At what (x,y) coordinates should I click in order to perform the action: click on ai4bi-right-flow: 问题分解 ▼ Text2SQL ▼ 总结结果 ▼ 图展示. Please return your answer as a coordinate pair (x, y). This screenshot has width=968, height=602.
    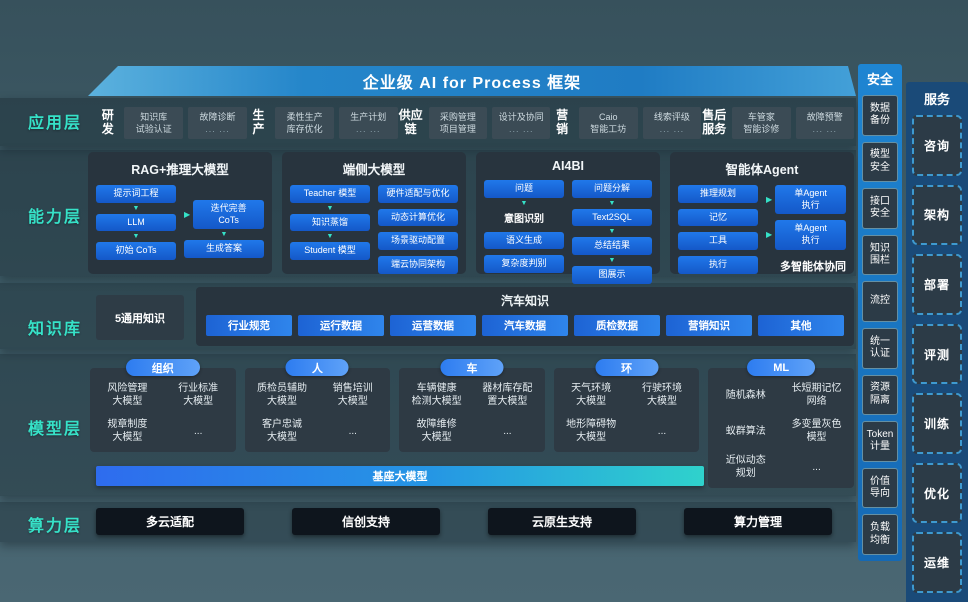
    Looking at the image, I should click on (612, 232).